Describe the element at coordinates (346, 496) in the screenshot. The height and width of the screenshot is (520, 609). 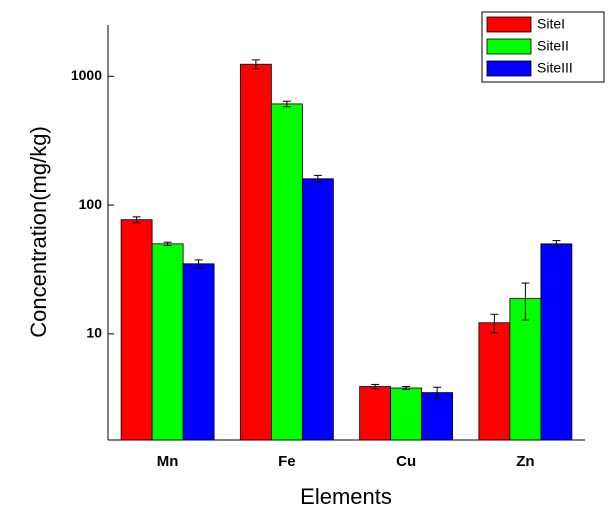
I see `x-axis-label: Elements` at that location.